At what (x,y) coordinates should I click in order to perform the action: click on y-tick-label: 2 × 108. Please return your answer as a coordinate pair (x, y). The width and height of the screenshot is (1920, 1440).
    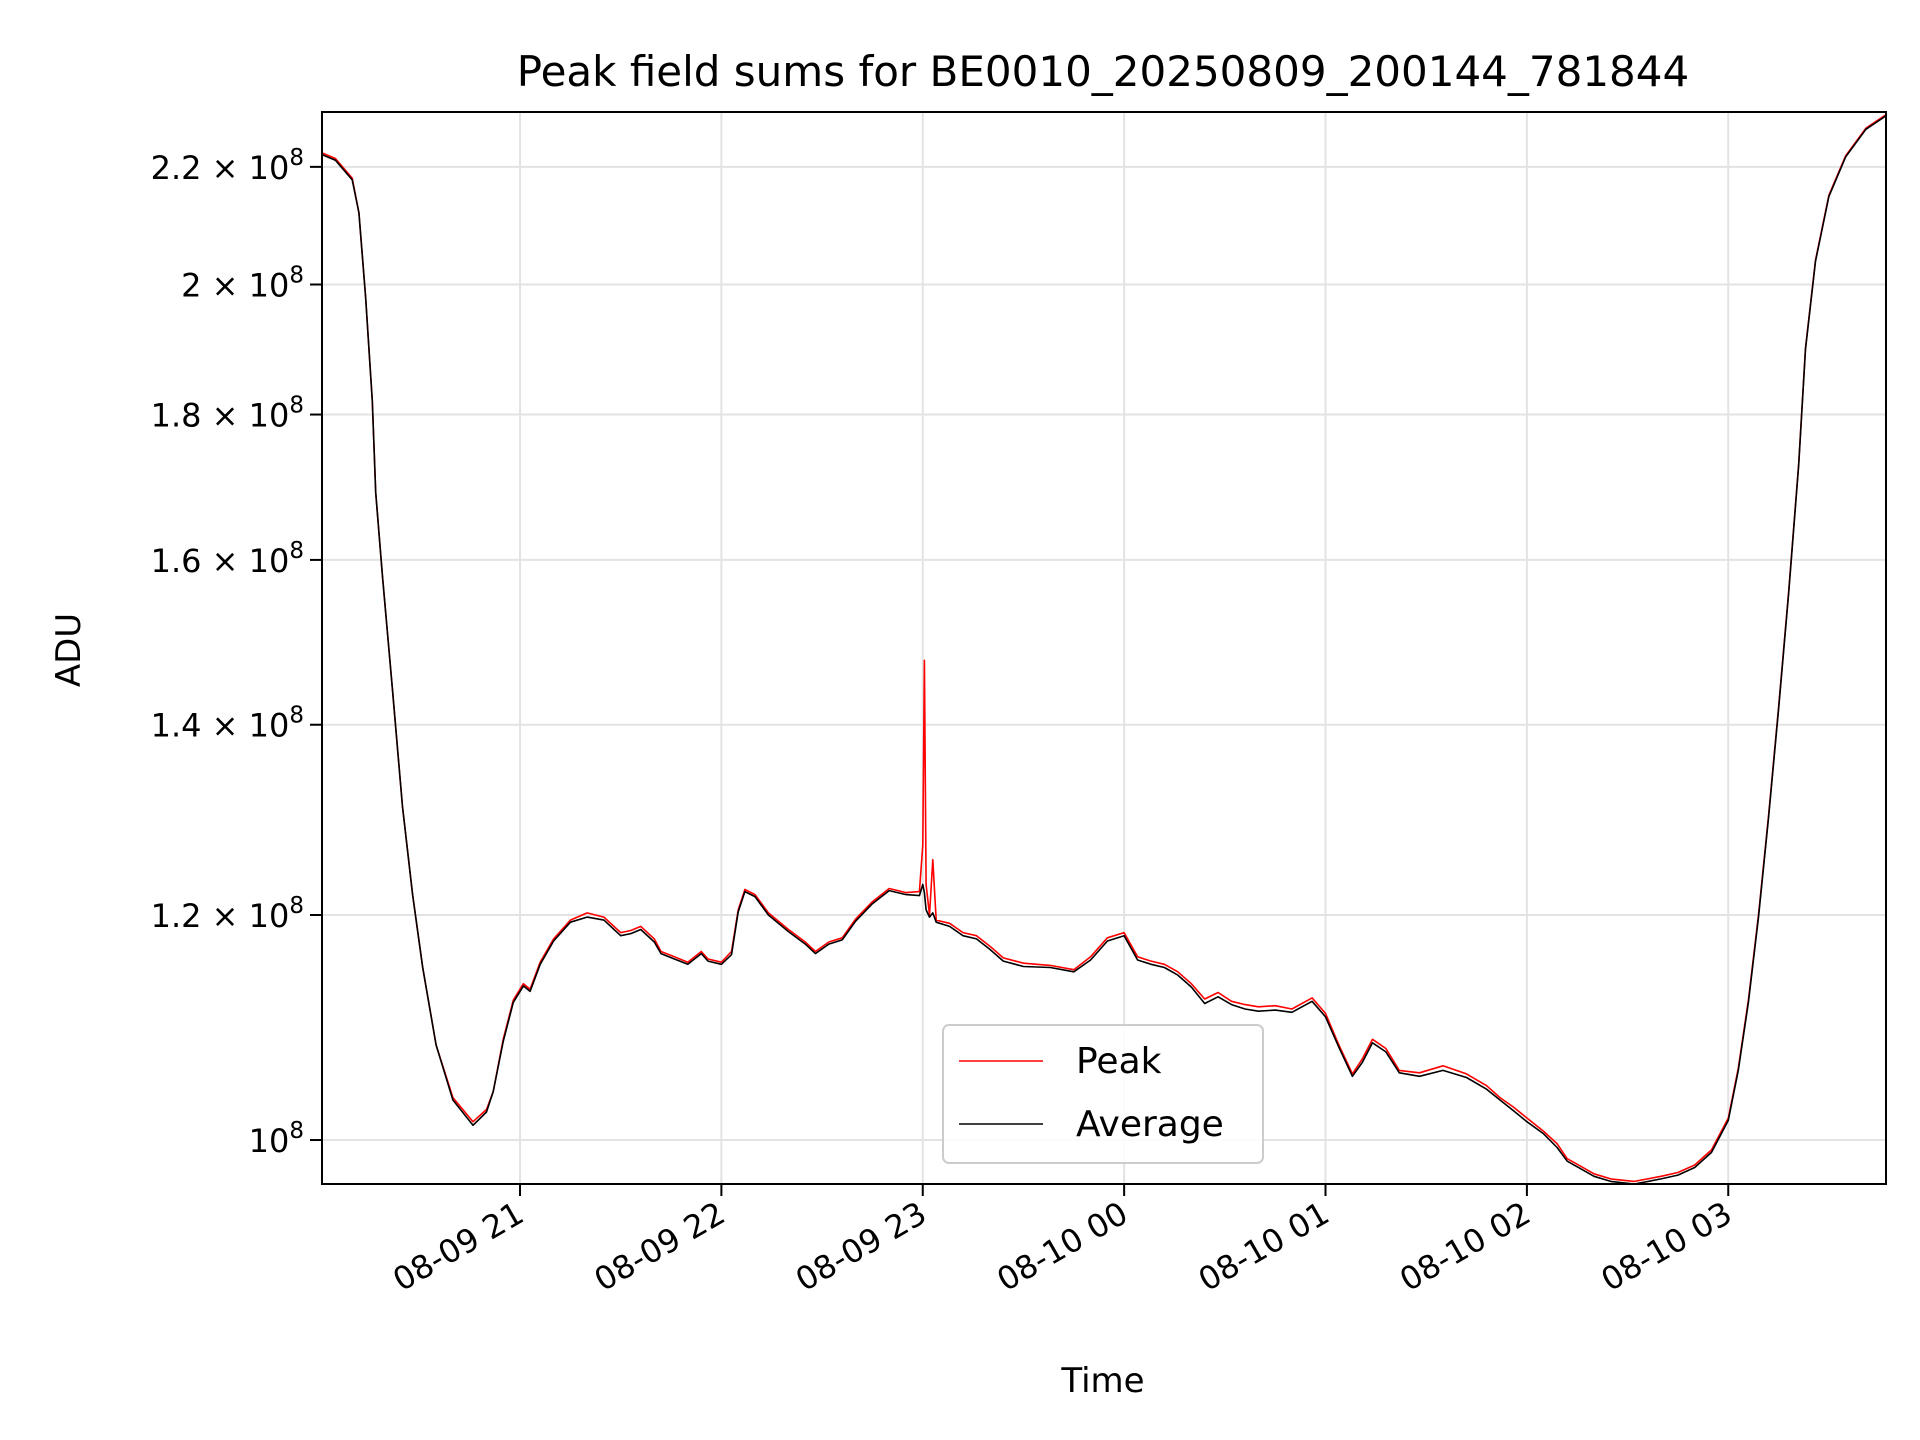
    Looking at the image, I should click on (242, 284).